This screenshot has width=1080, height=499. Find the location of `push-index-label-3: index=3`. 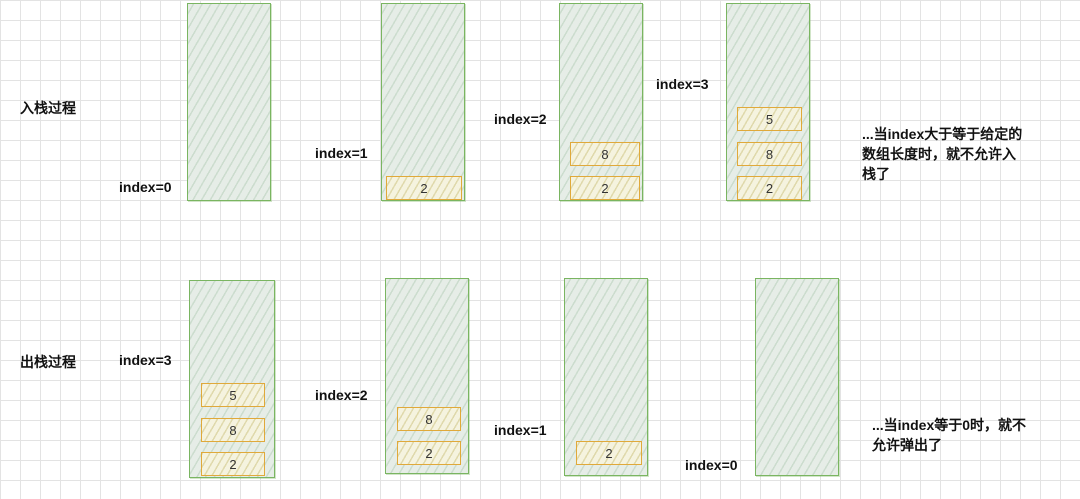

push-index-label-3: index=3 is located at coordinates (682, 84).